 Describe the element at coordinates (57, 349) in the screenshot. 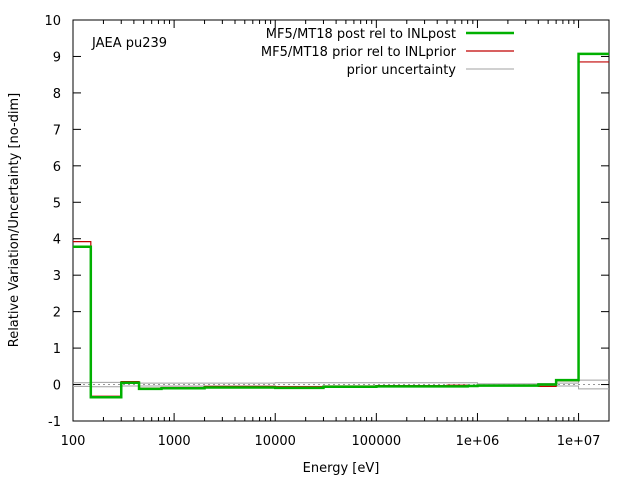

I see `y-tick-label: 1` at that location.